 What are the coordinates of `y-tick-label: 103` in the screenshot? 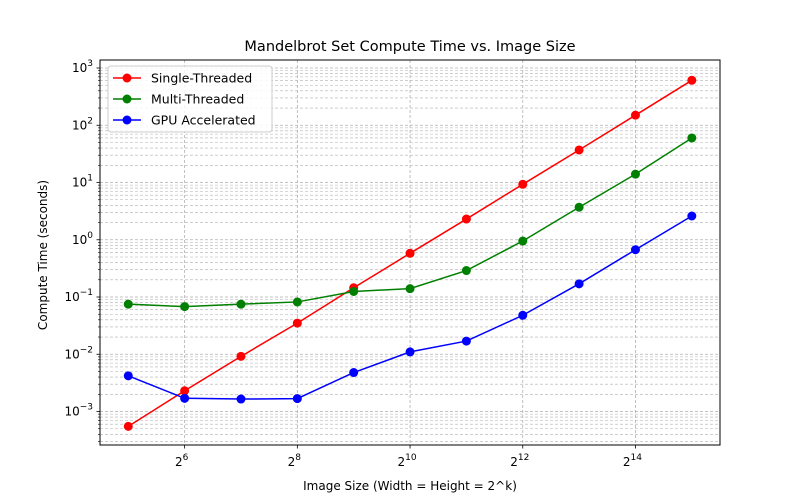 It's located at (82, 67).